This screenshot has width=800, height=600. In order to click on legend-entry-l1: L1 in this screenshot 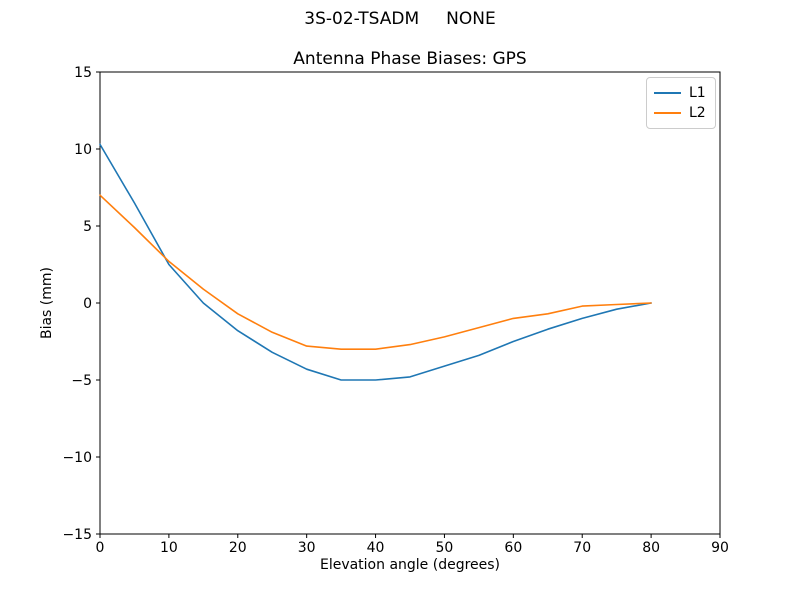, I will do `click(680, 93)`.